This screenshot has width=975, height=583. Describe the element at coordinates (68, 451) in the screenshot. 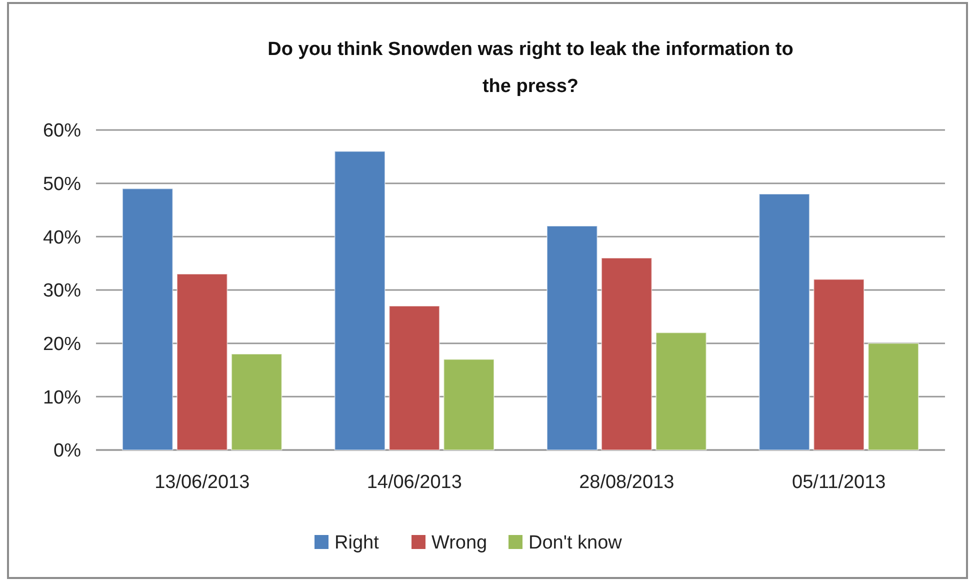

I see `y-tick-label: 0%` at that location.